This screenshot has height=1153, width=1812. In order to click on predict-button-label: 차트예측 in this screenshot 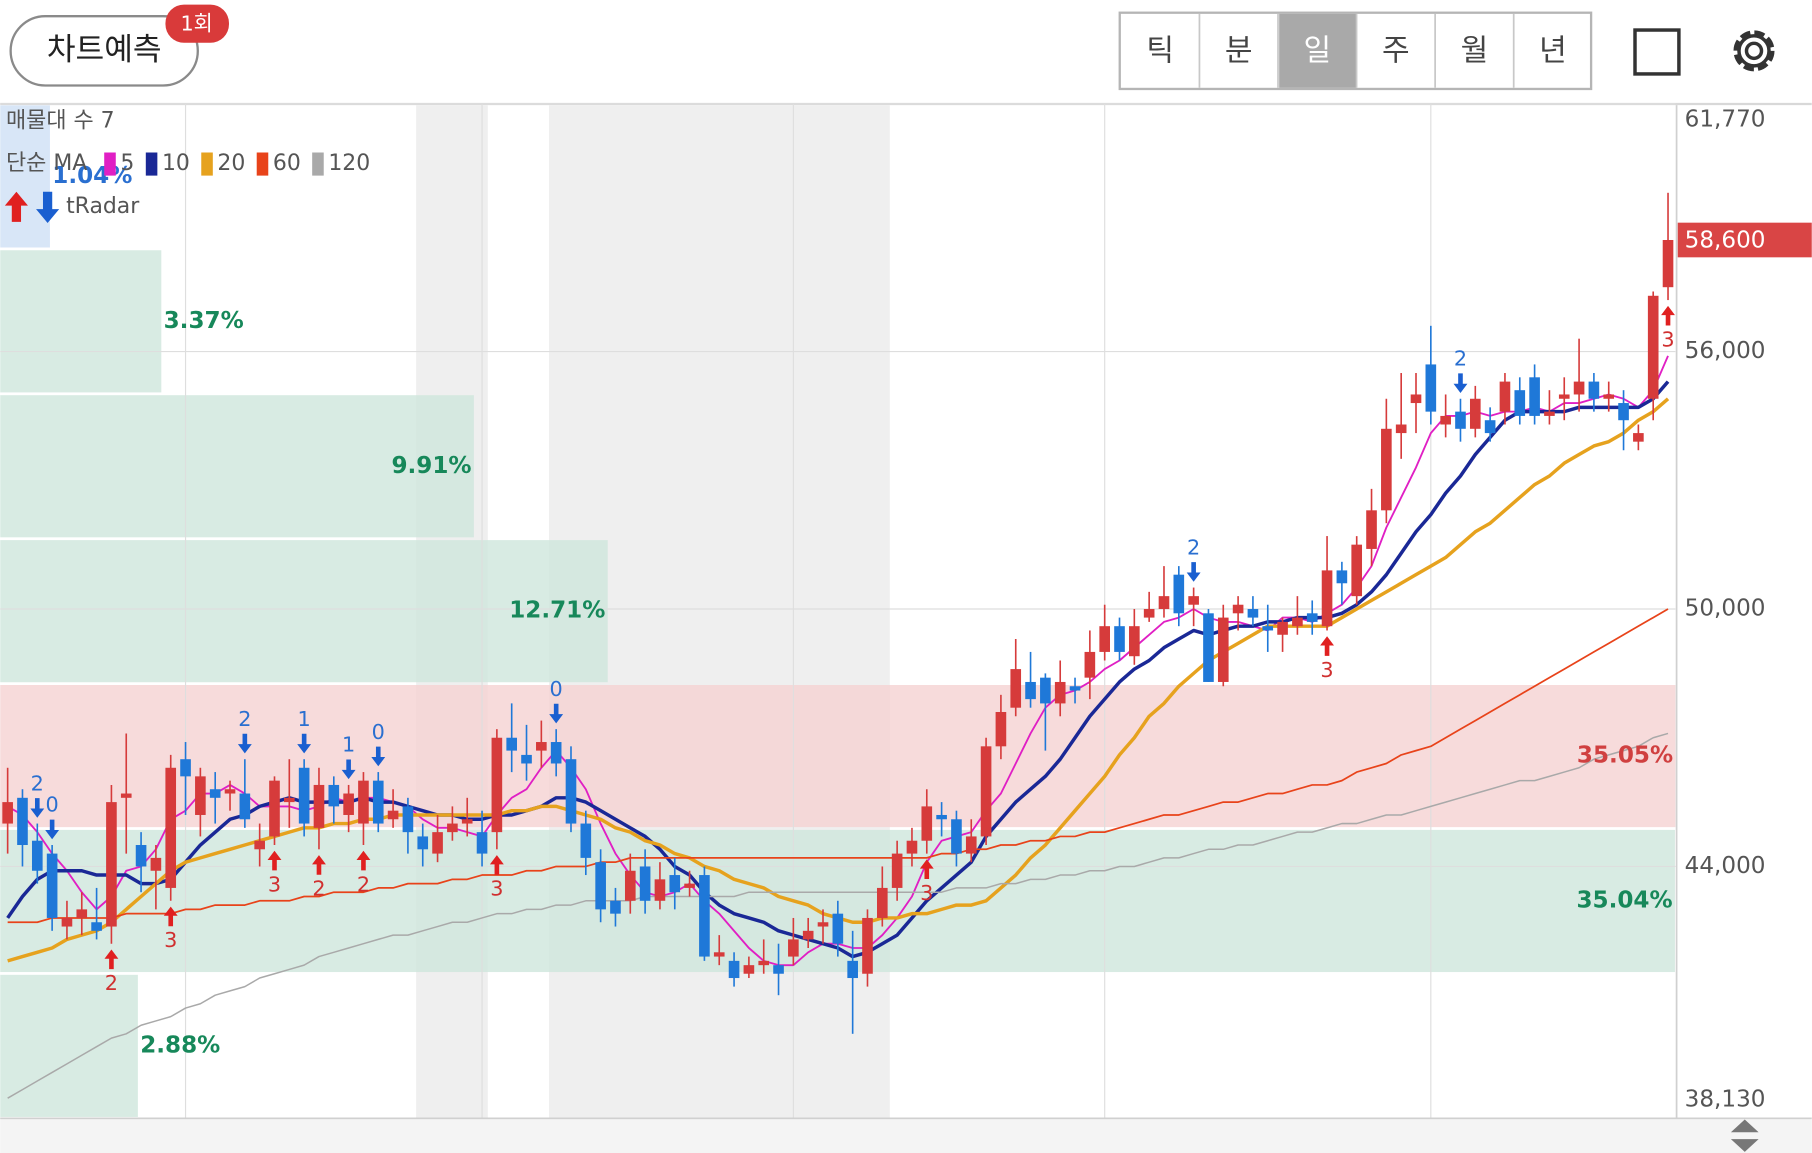, I will do `click(104, 50)`.